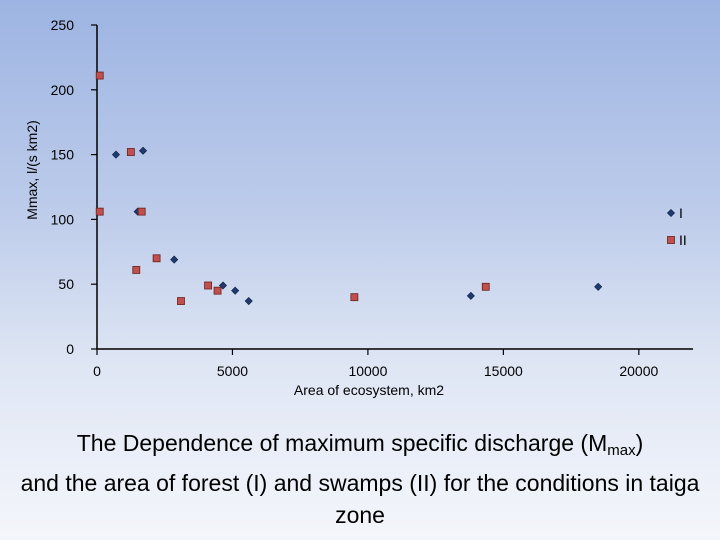 The image size is (720, 540). What do you see at coordinates (683, 240) in the screenshot?
I see `legend-label: II` at bounding box center [683, 240].